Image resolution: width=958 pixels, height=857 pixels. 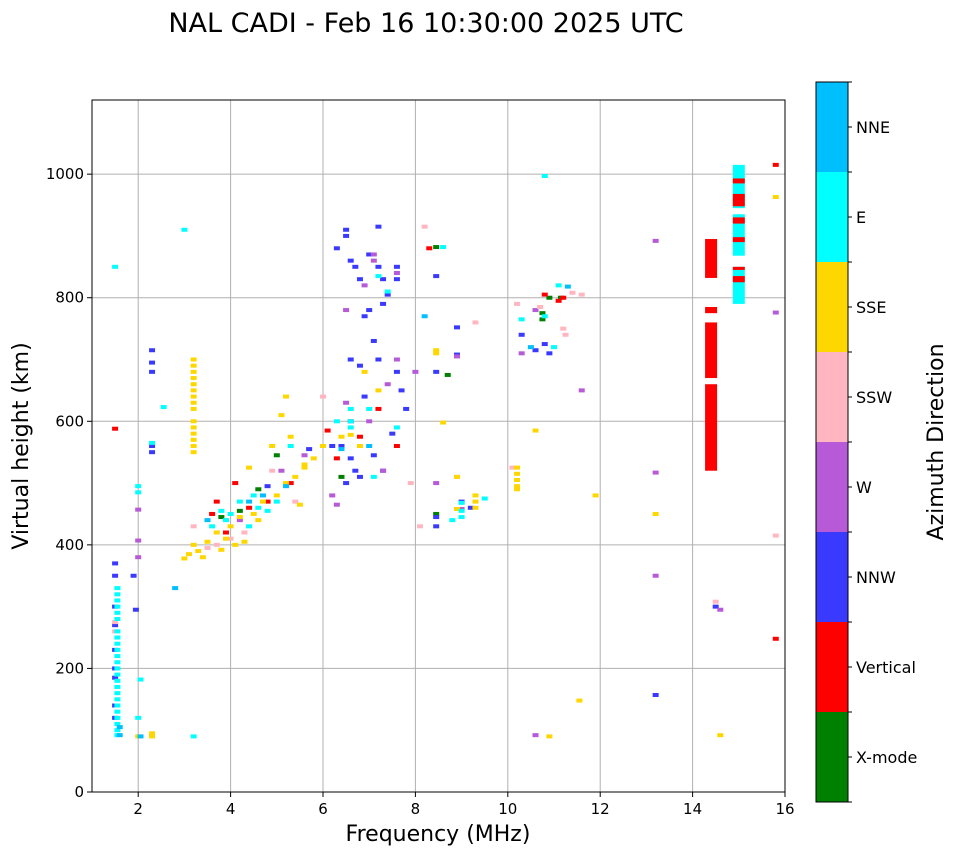 I want to click on y-axis: 0 200 400 600 800 1000, so click(x=69, y=483).